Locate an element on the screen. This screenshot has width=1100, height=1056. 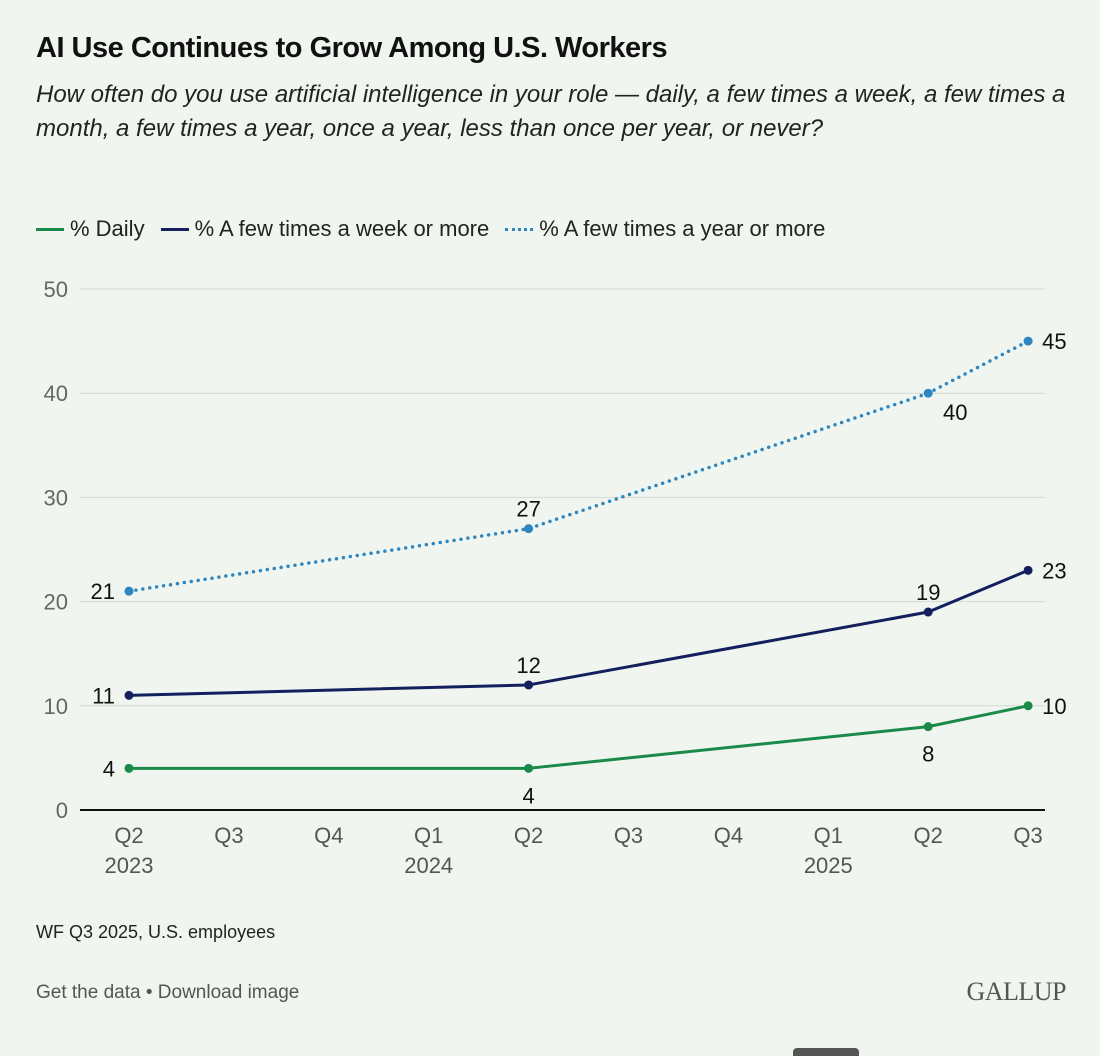
data-label: 8 is located at coordinates (928, 754).